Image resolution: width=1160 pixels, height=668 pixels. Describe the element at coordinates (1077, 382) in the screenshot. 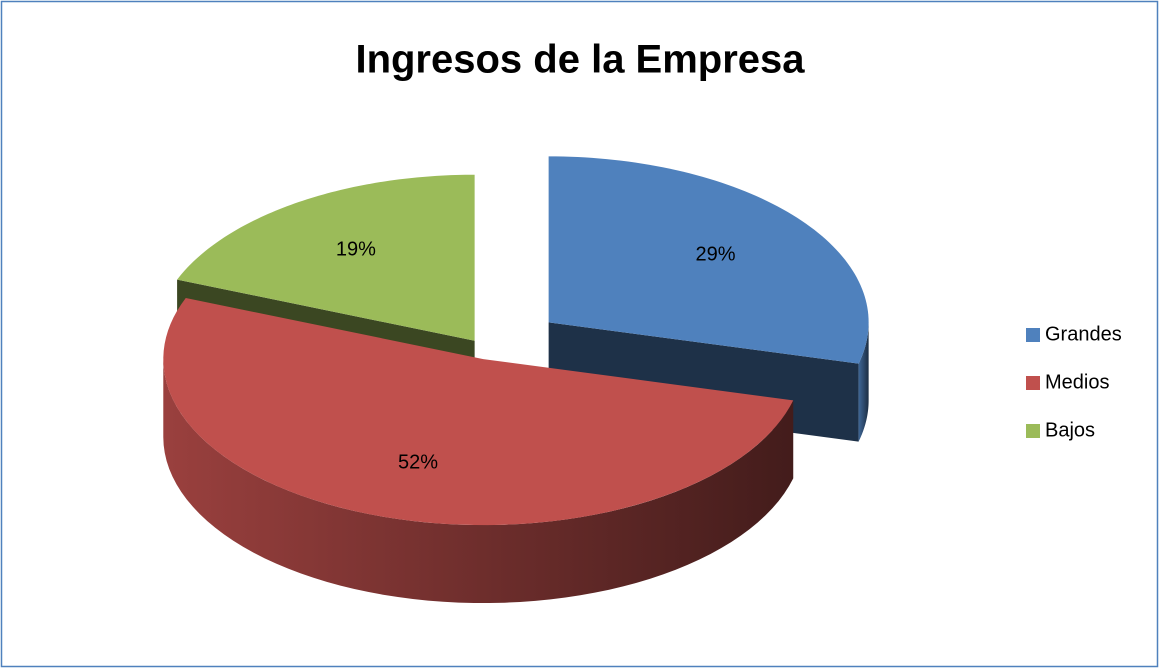

I see `legend-label: Medios` at that location.